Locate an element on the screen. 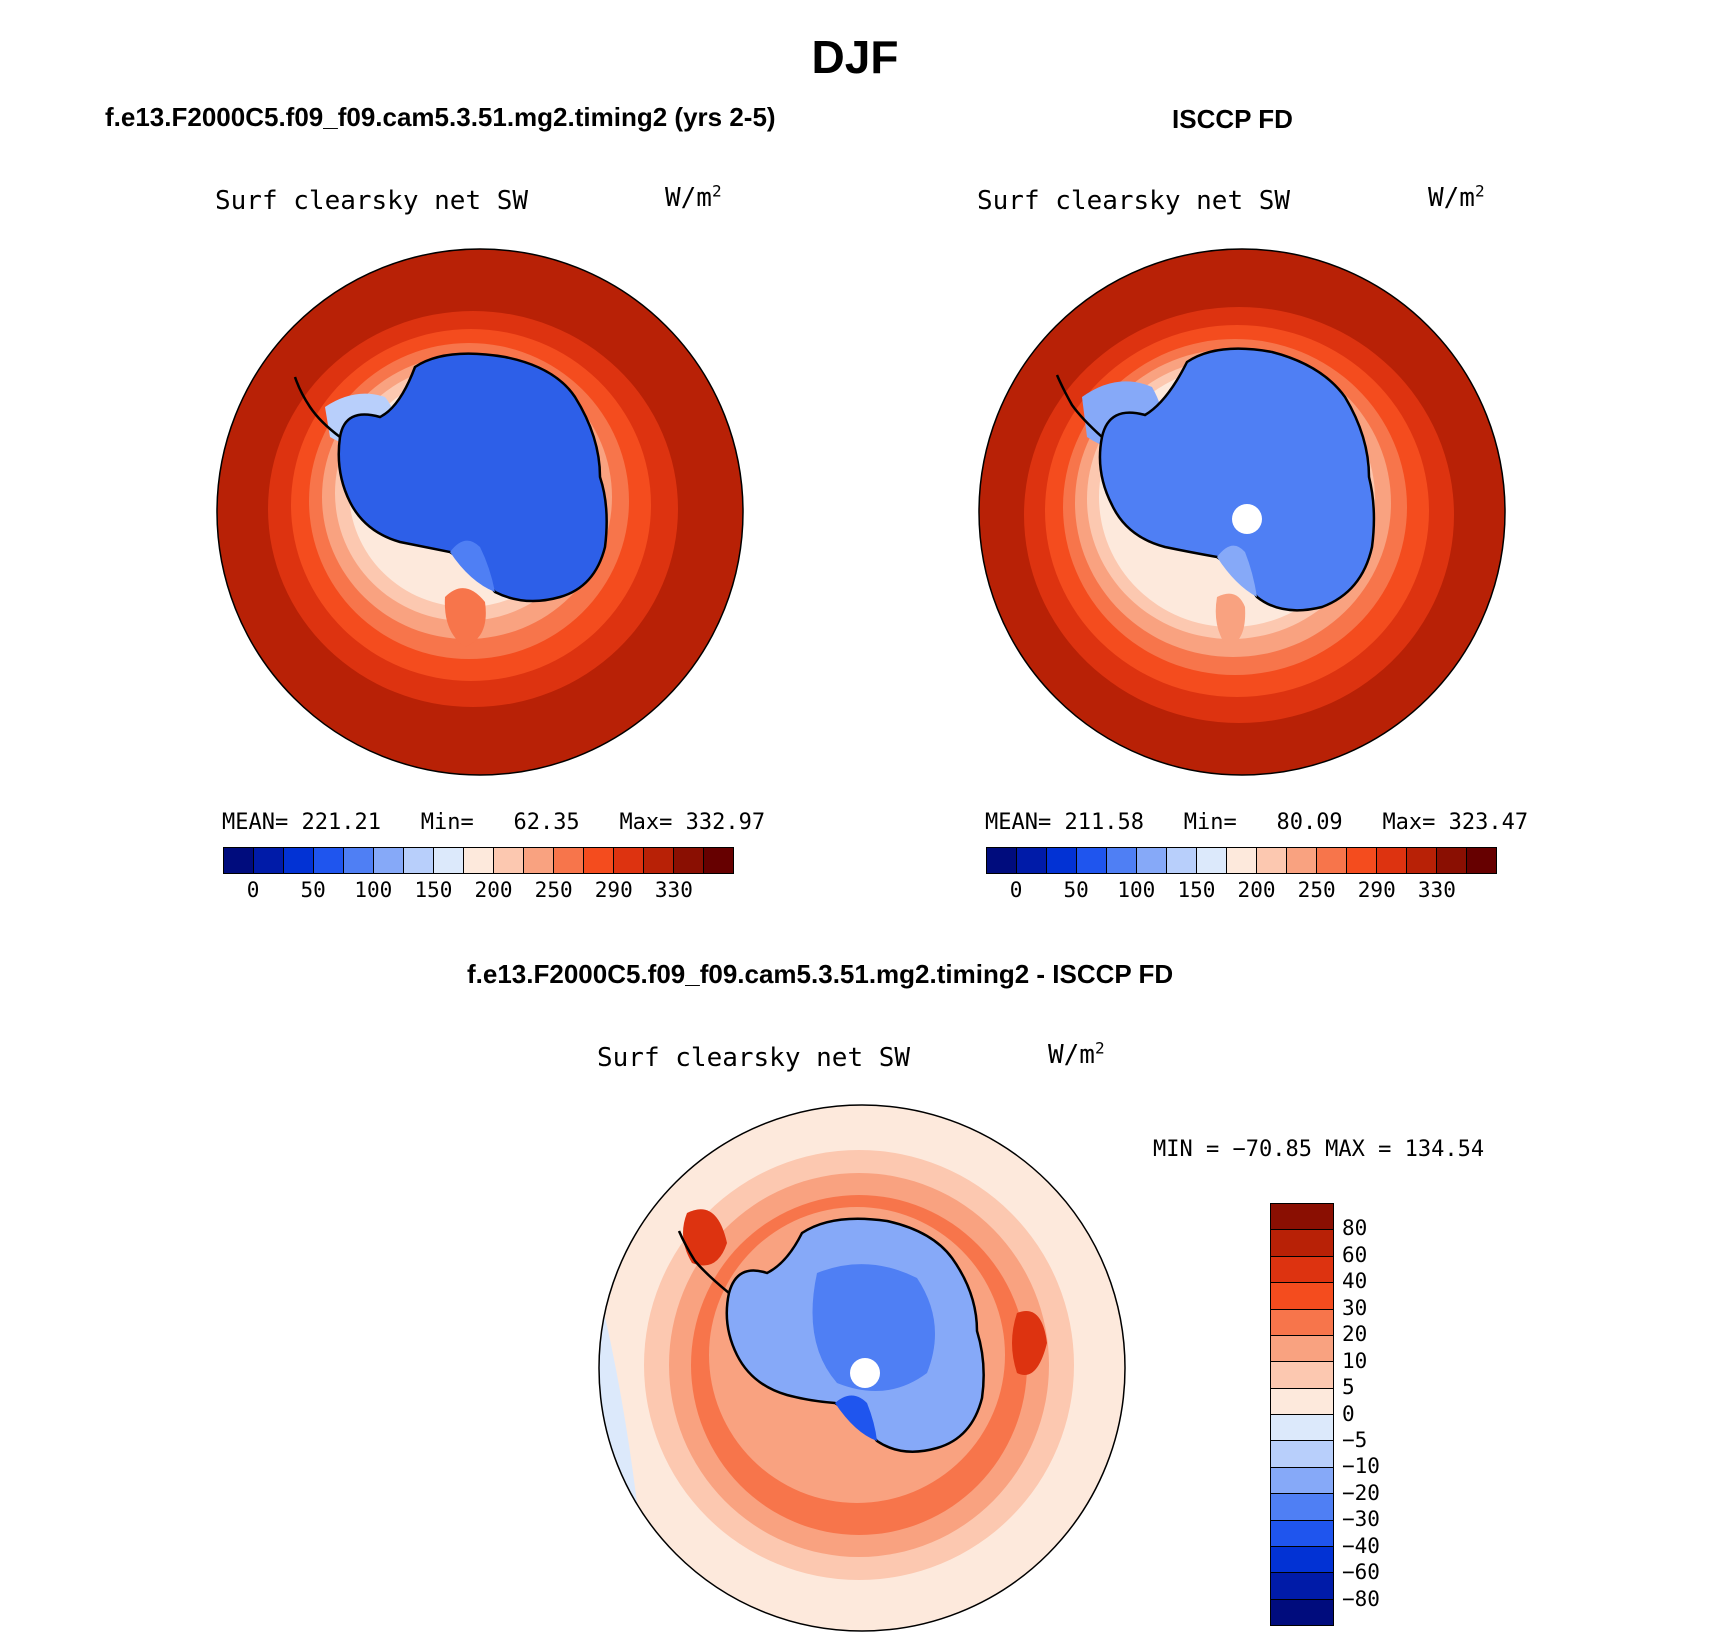 The image size is (1710, 1633). colorbar-3-tick-label: −40 is located at coordinates (1361, 1545).